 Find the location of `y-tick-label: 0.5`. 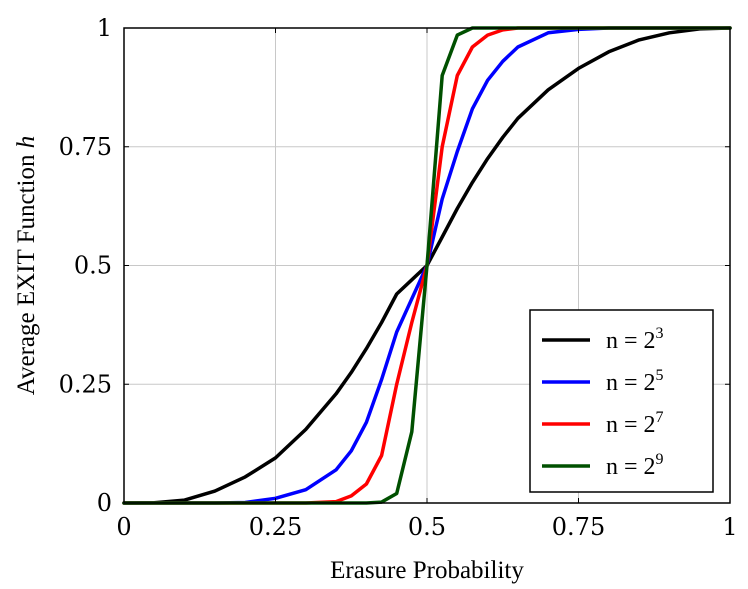

y-tick-label: 0.5 is located at coordinates (93, 266).